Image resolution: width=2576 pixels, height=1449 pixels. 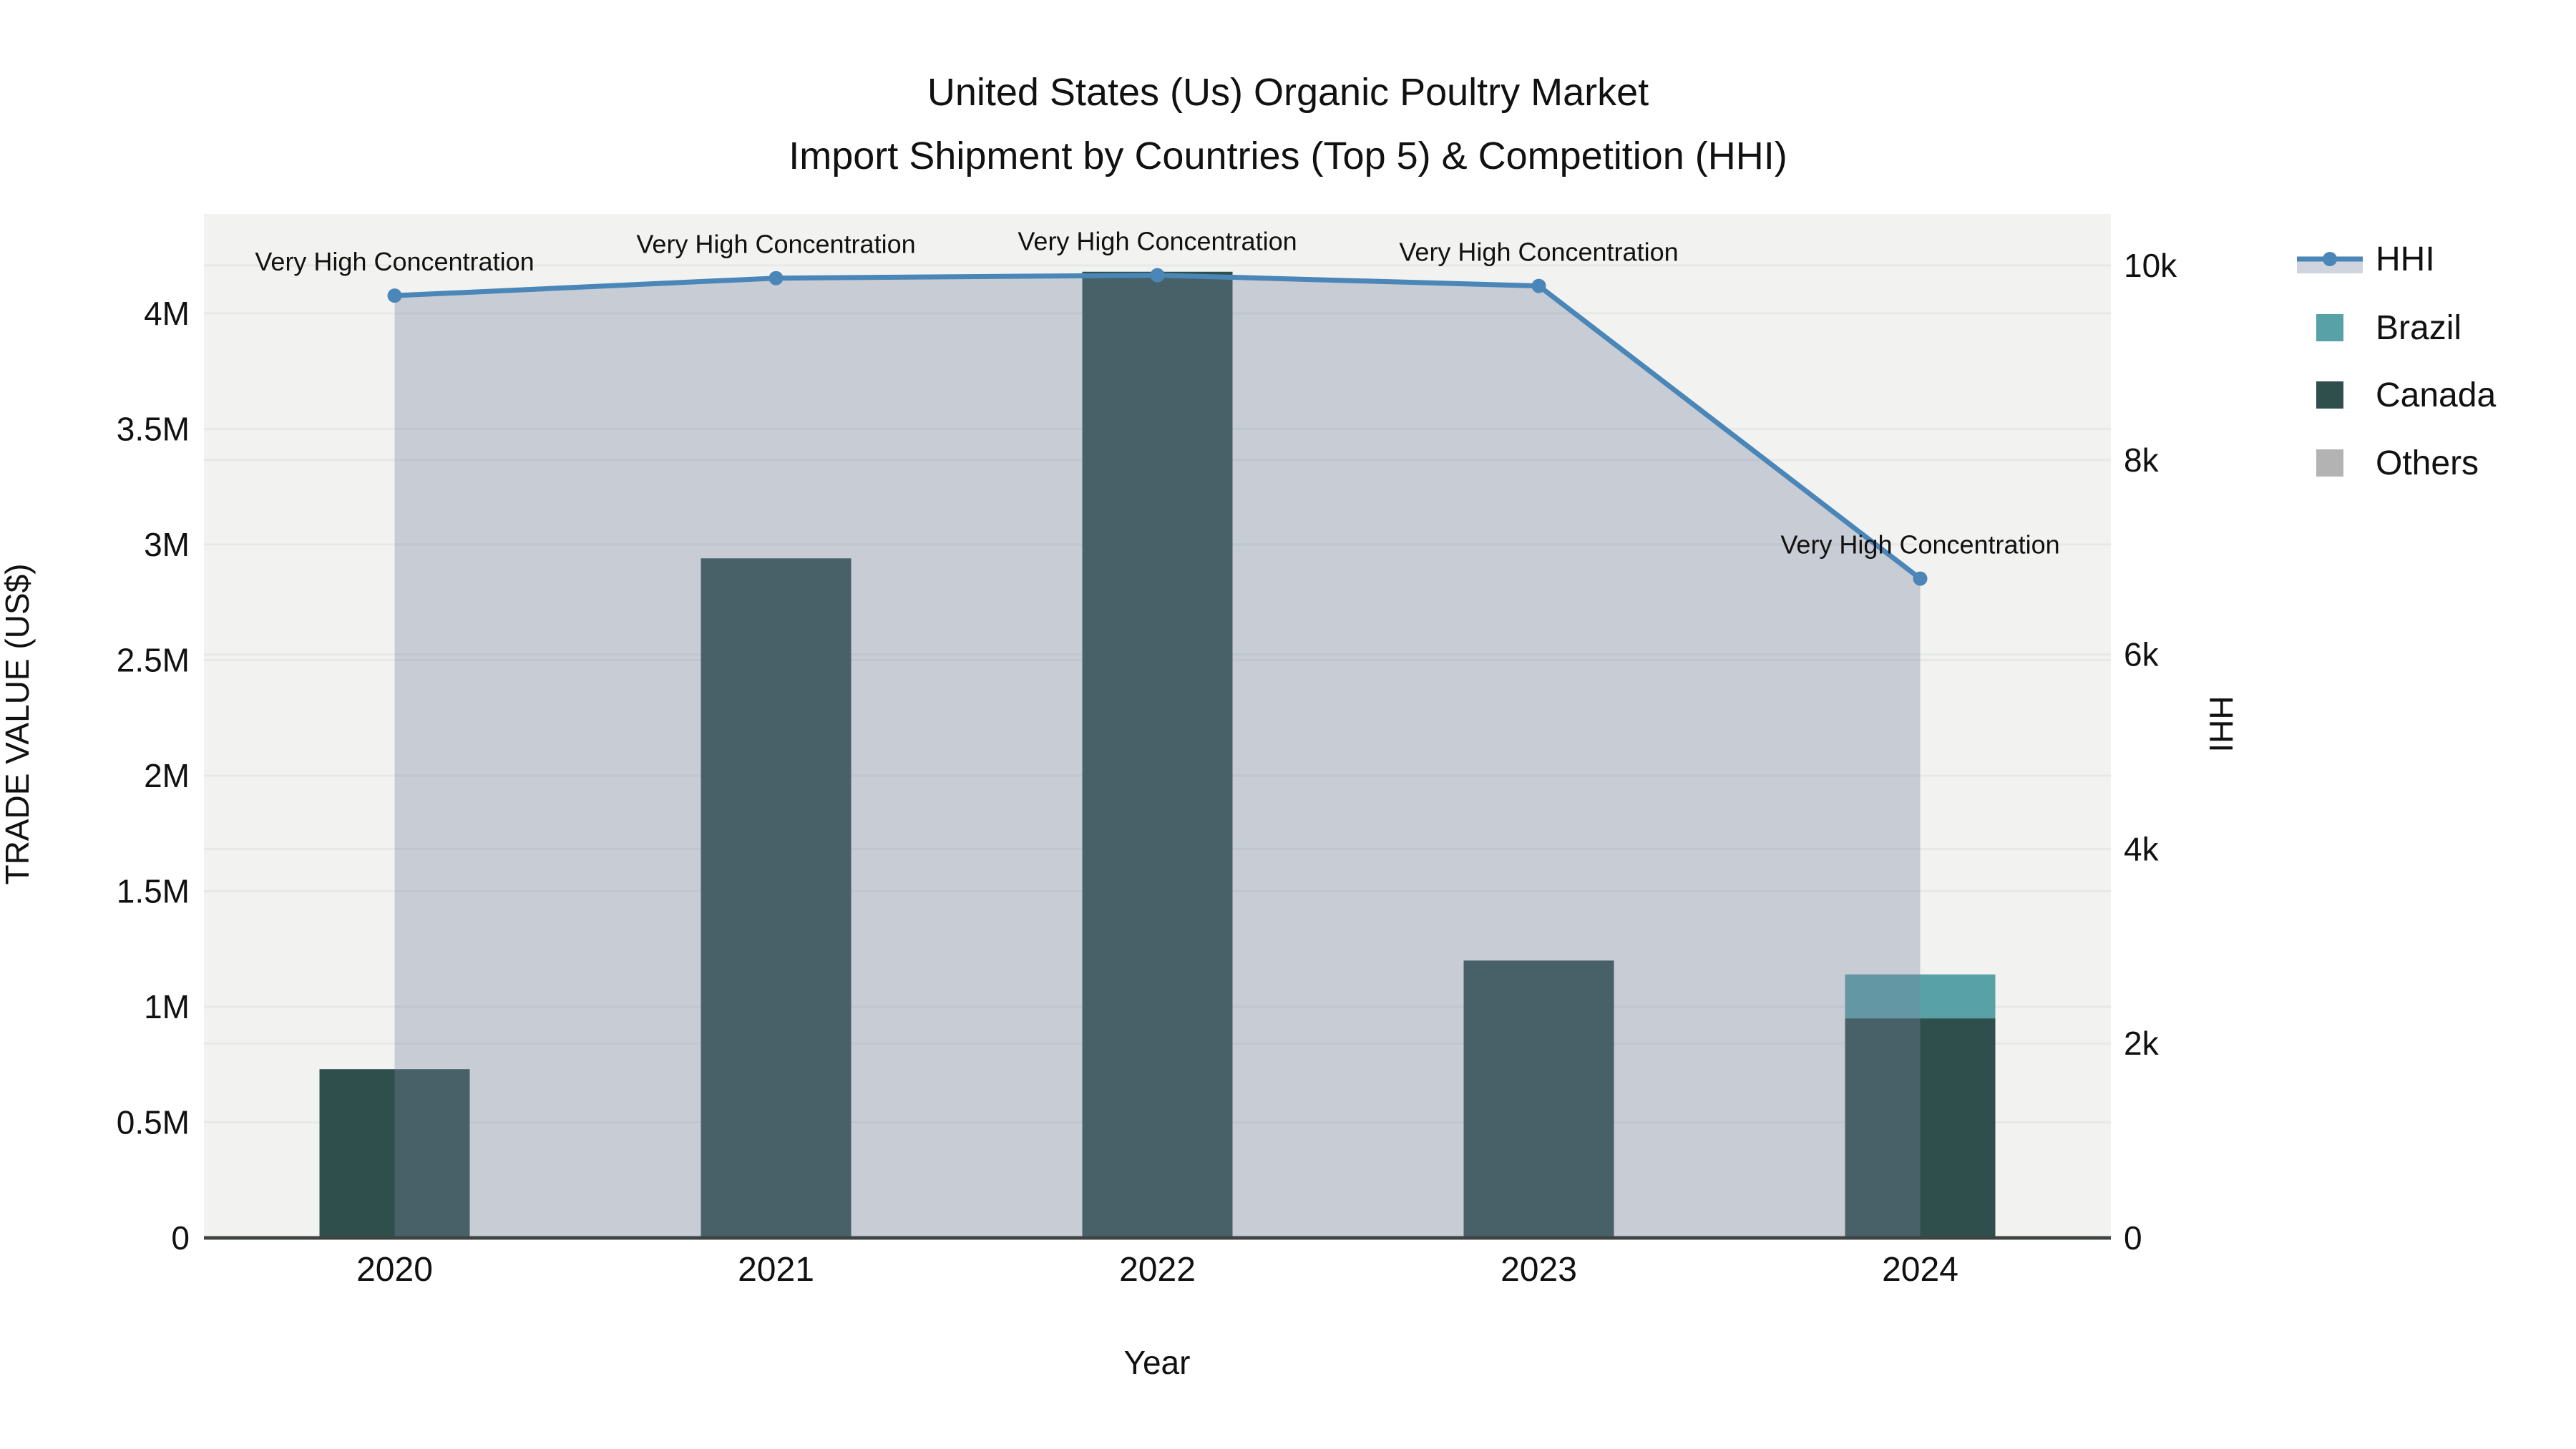 I want to click on legend-swatch-canada, so click(x=2329, y=395).